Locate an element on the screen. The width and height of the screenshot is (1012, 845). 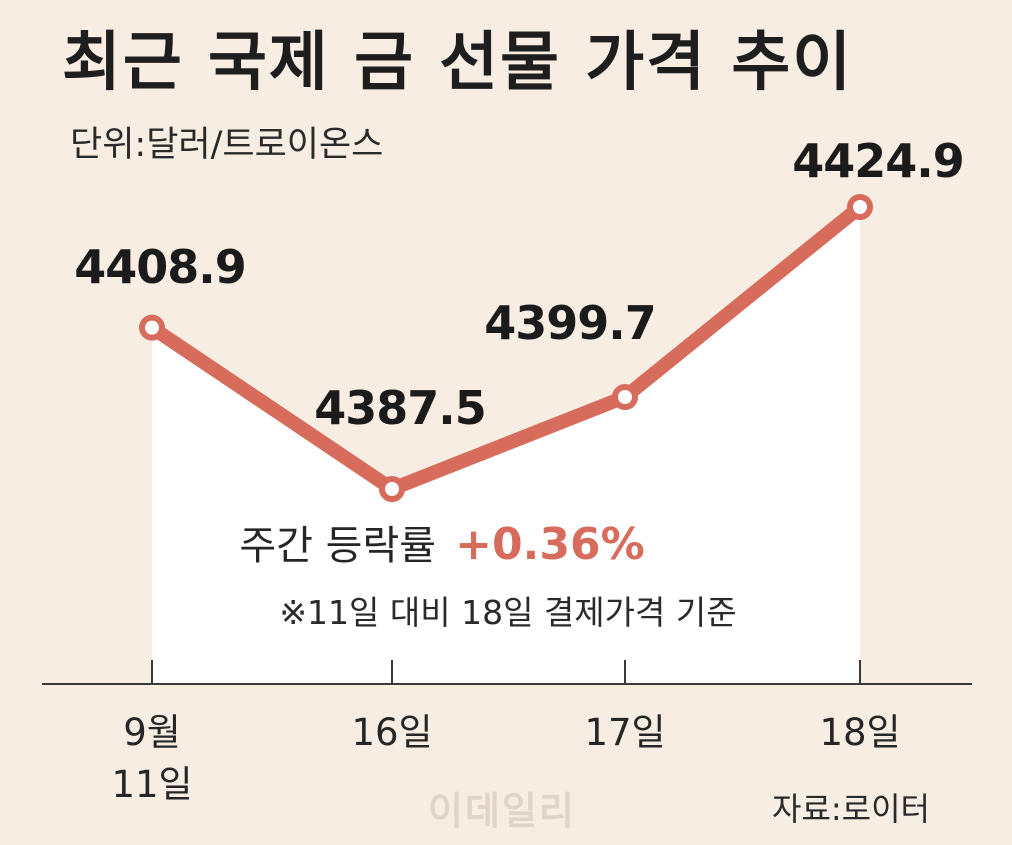
annotation-change: 주간 등락률 +0.36% is located at coordinates (441, 544).